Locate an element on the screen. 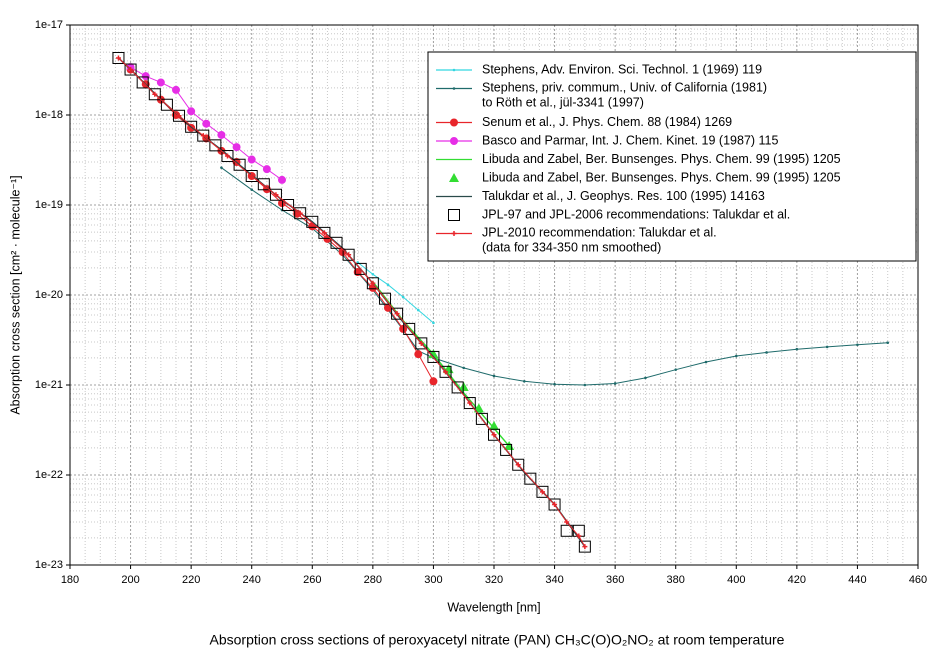  y-tick-label: 1e-19 is located at coordinates (49, 205).